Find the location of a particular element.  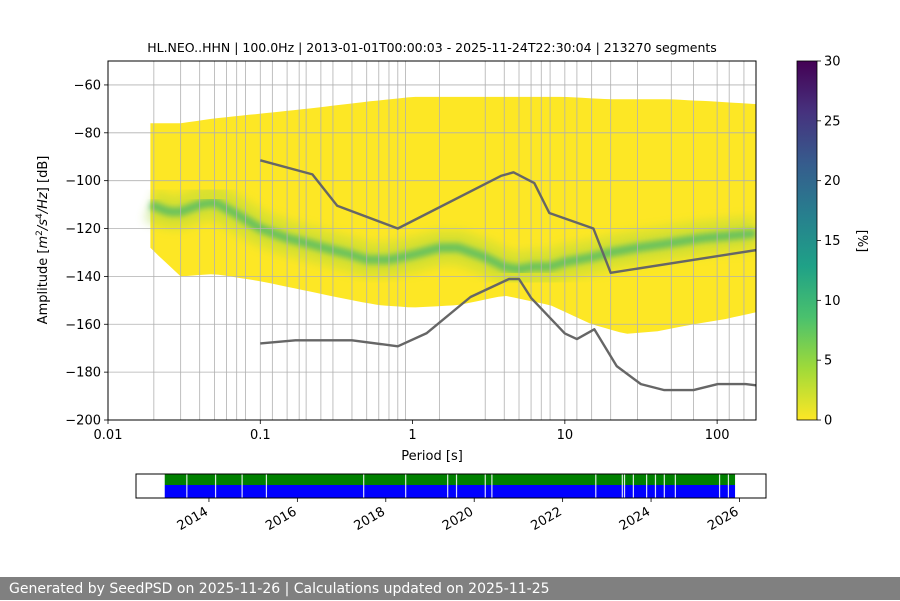

y-tick-label: −200 is located at coordinates (83, 421).